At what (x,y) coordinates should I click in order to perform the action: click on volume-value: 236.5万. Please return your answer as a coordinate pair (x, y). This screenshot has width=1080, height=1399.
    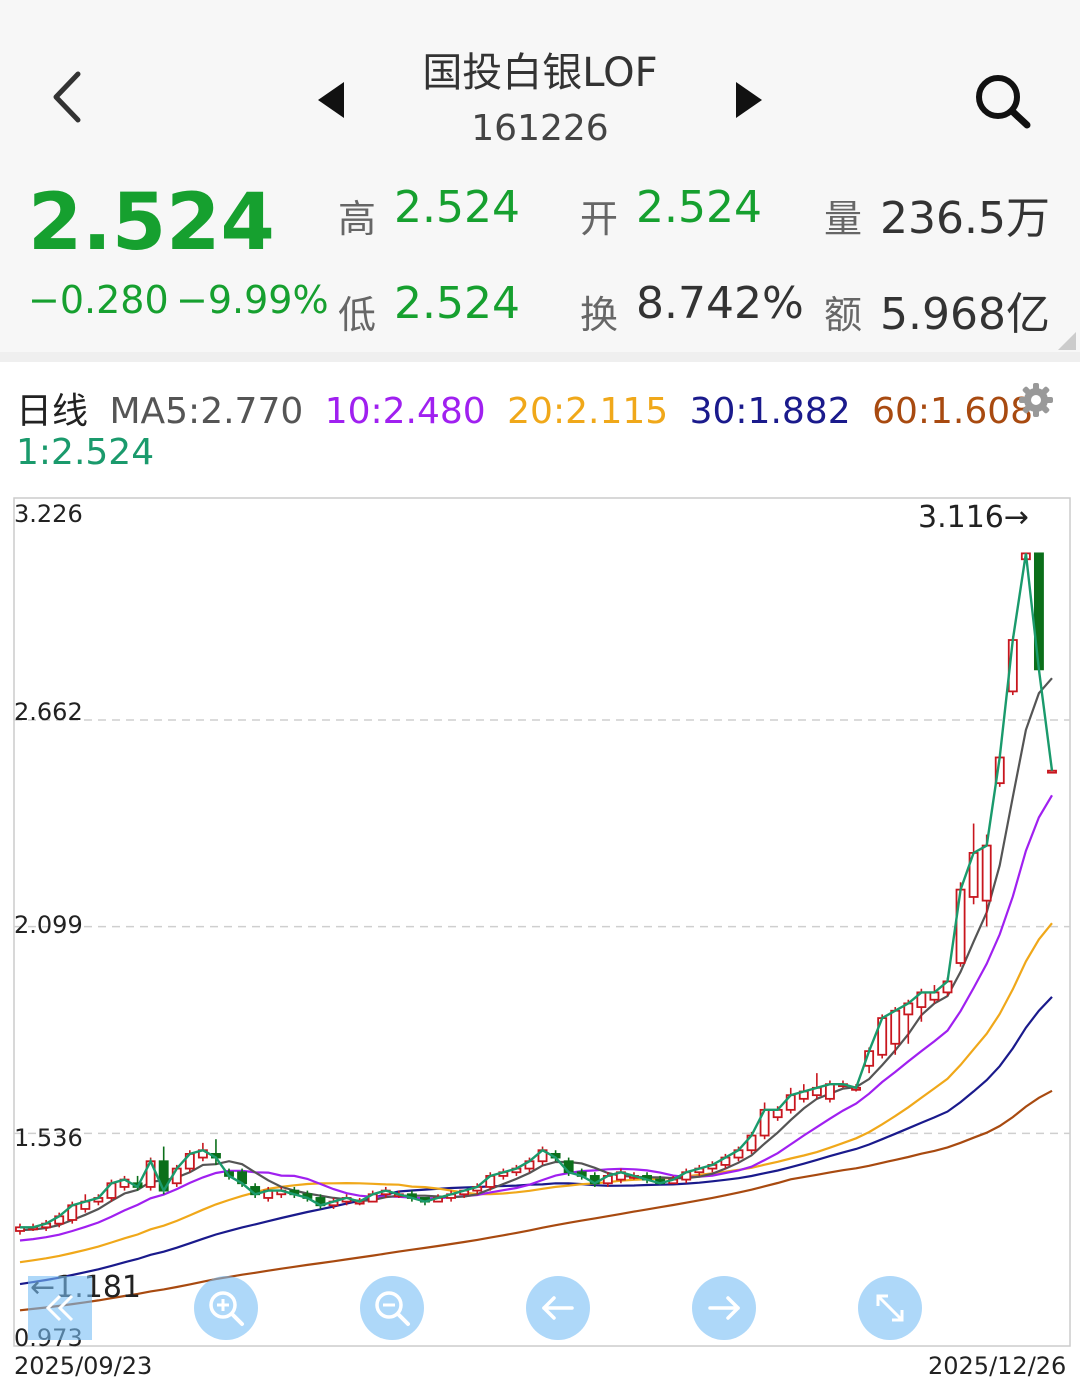
    Looking at the image, I should click on (965, 218).